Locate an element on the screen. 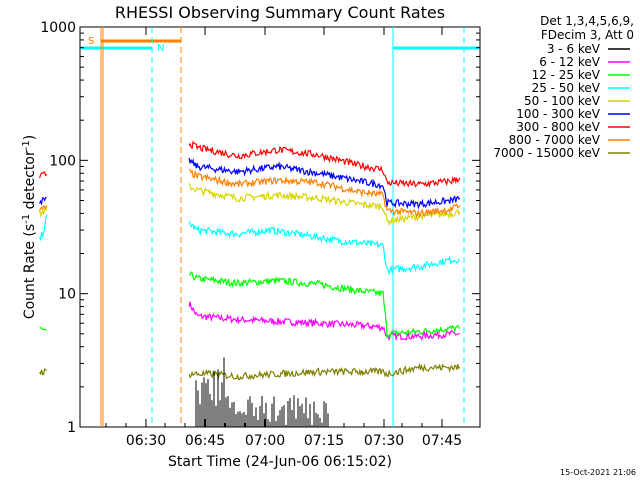 The image size is (640, 480). y-label-part3: ) is located at coordinates (30, 137).